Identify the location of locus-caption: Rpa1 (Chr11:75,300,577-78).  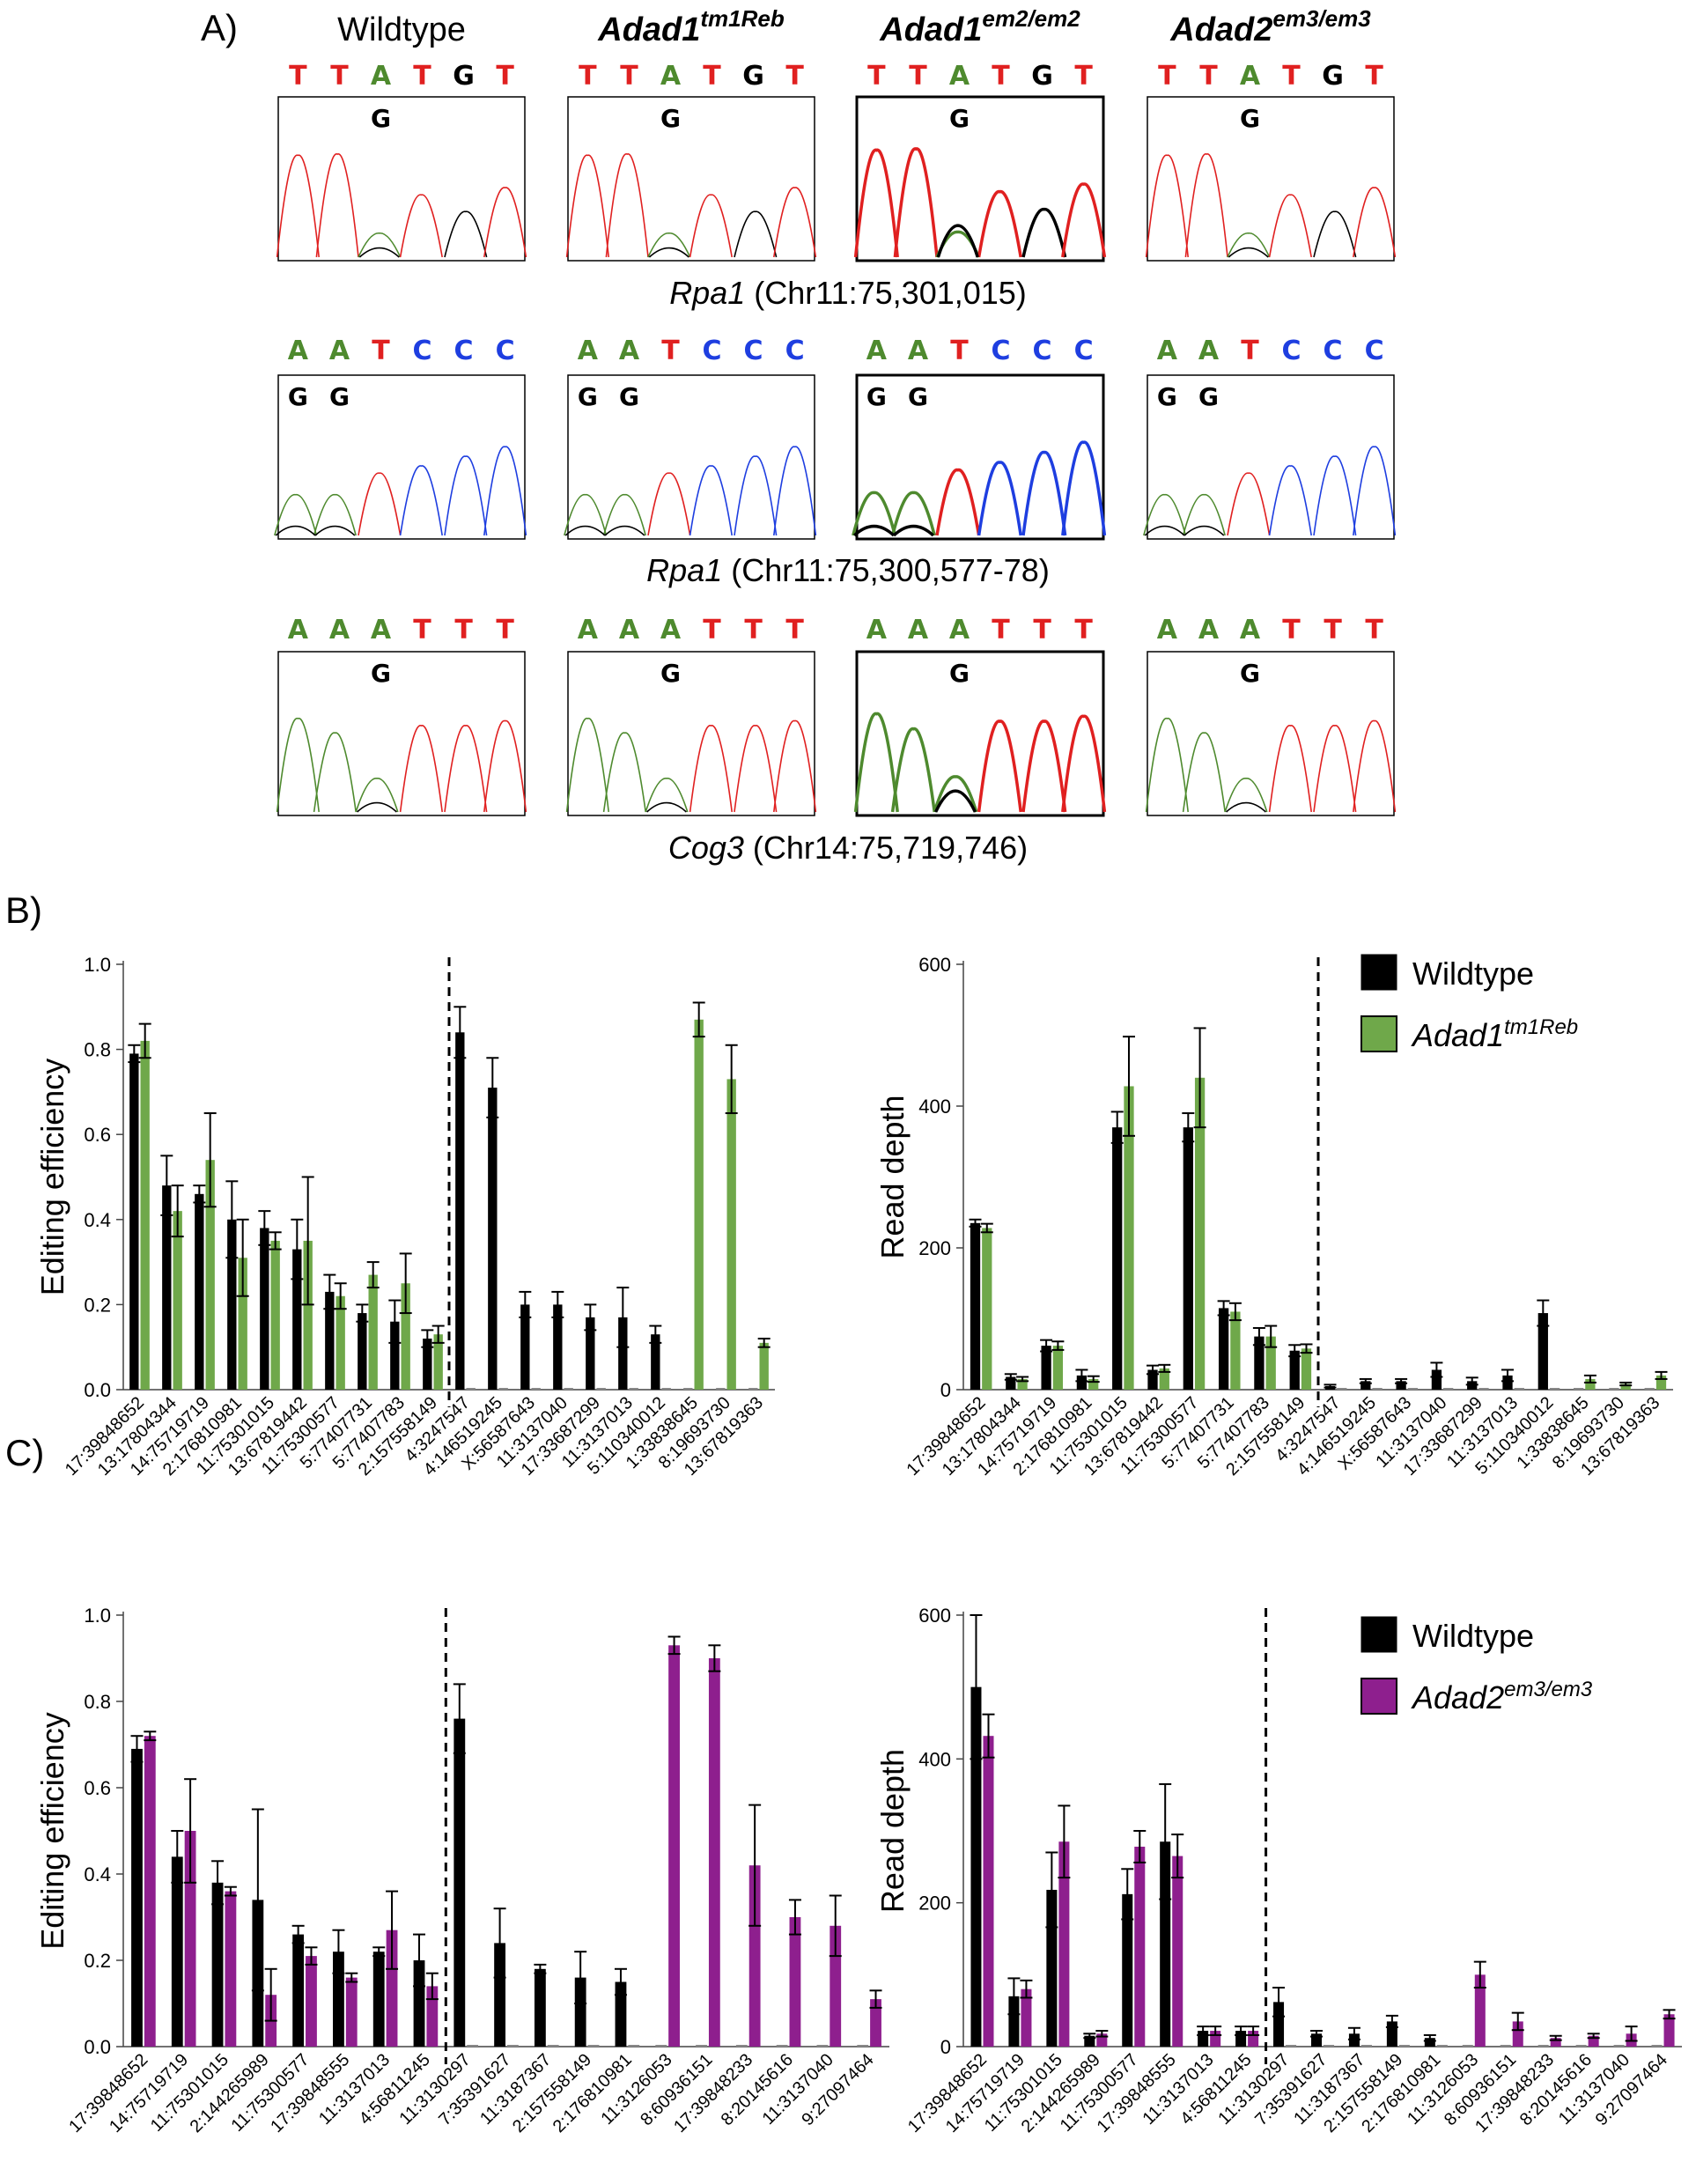
(848, 570).